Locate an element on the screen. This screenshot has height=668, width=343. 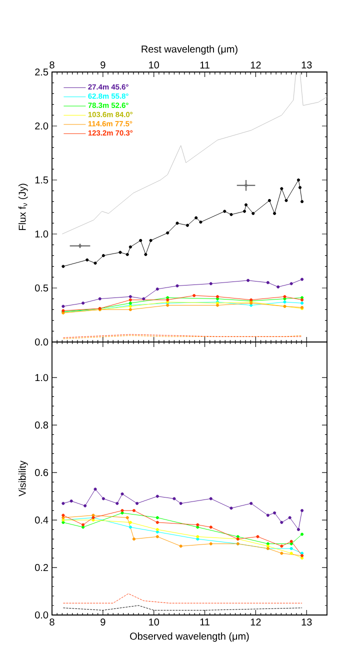
x-tick-label: 8 is located at coordinates (52, 622).